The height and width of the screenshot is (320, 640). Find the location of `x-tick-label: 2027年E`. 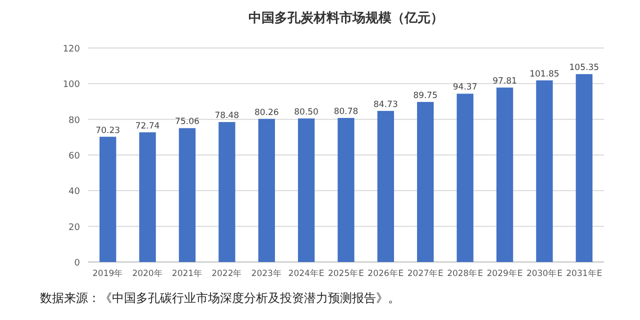

x-tick-label: 2027年E is located at coordinates (425, 273).